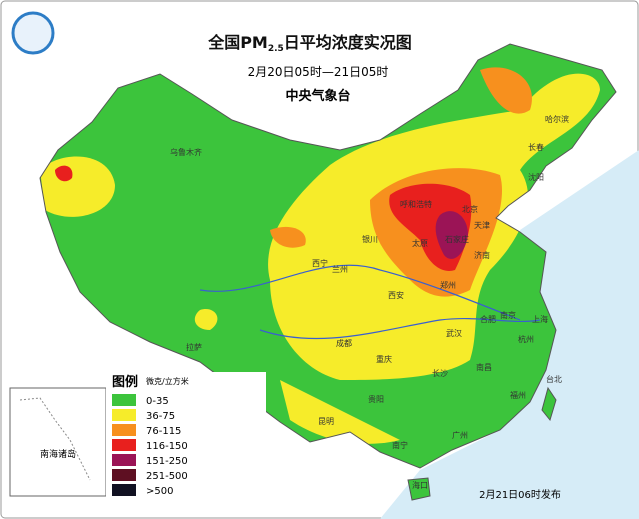  Describe the element at coordinates (518, 395) in the screenshot. I see `city: 福州` at that location.